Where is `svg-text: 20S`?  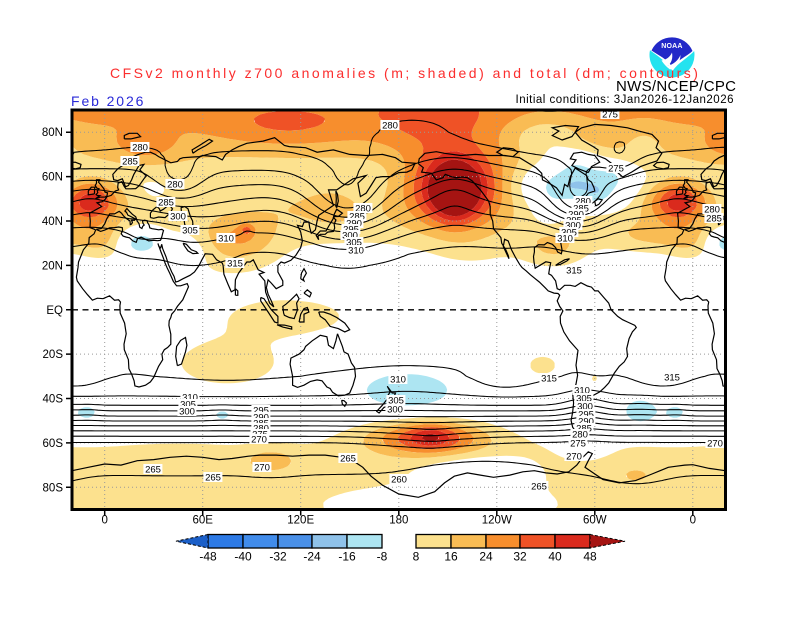 svg-text: 20S is located at coordinates (53, 355).